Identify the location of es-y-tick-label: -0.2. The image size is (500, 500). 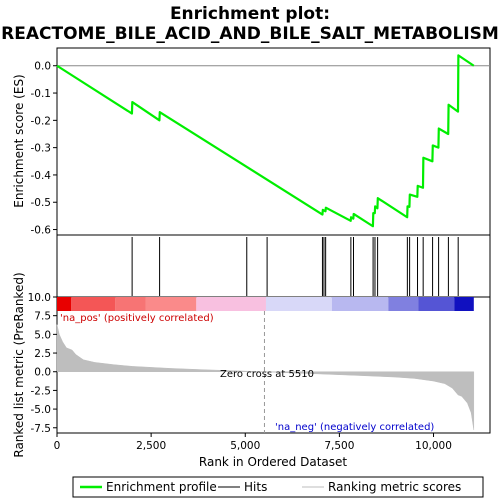
(41, 121).